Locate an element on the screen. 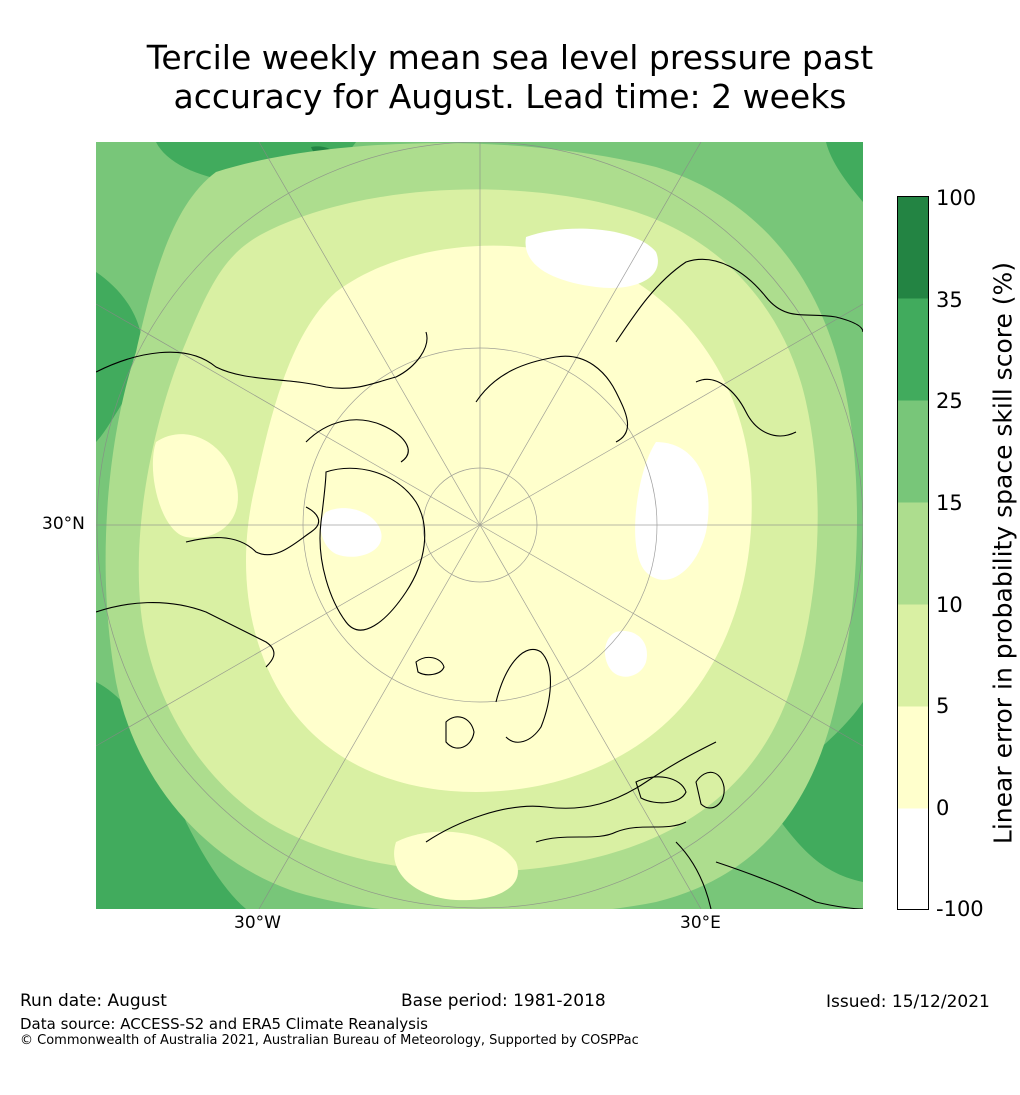 The width and height of the screenshot is (1020, 1095). coast-canadian-arctic is located at coordinates (357, 441).